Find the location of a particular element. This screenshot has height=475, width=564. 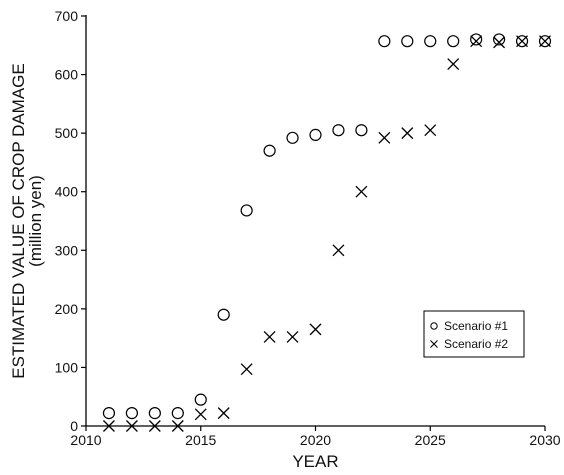

point-series-2-2025 is located at coordinates (430, 130).